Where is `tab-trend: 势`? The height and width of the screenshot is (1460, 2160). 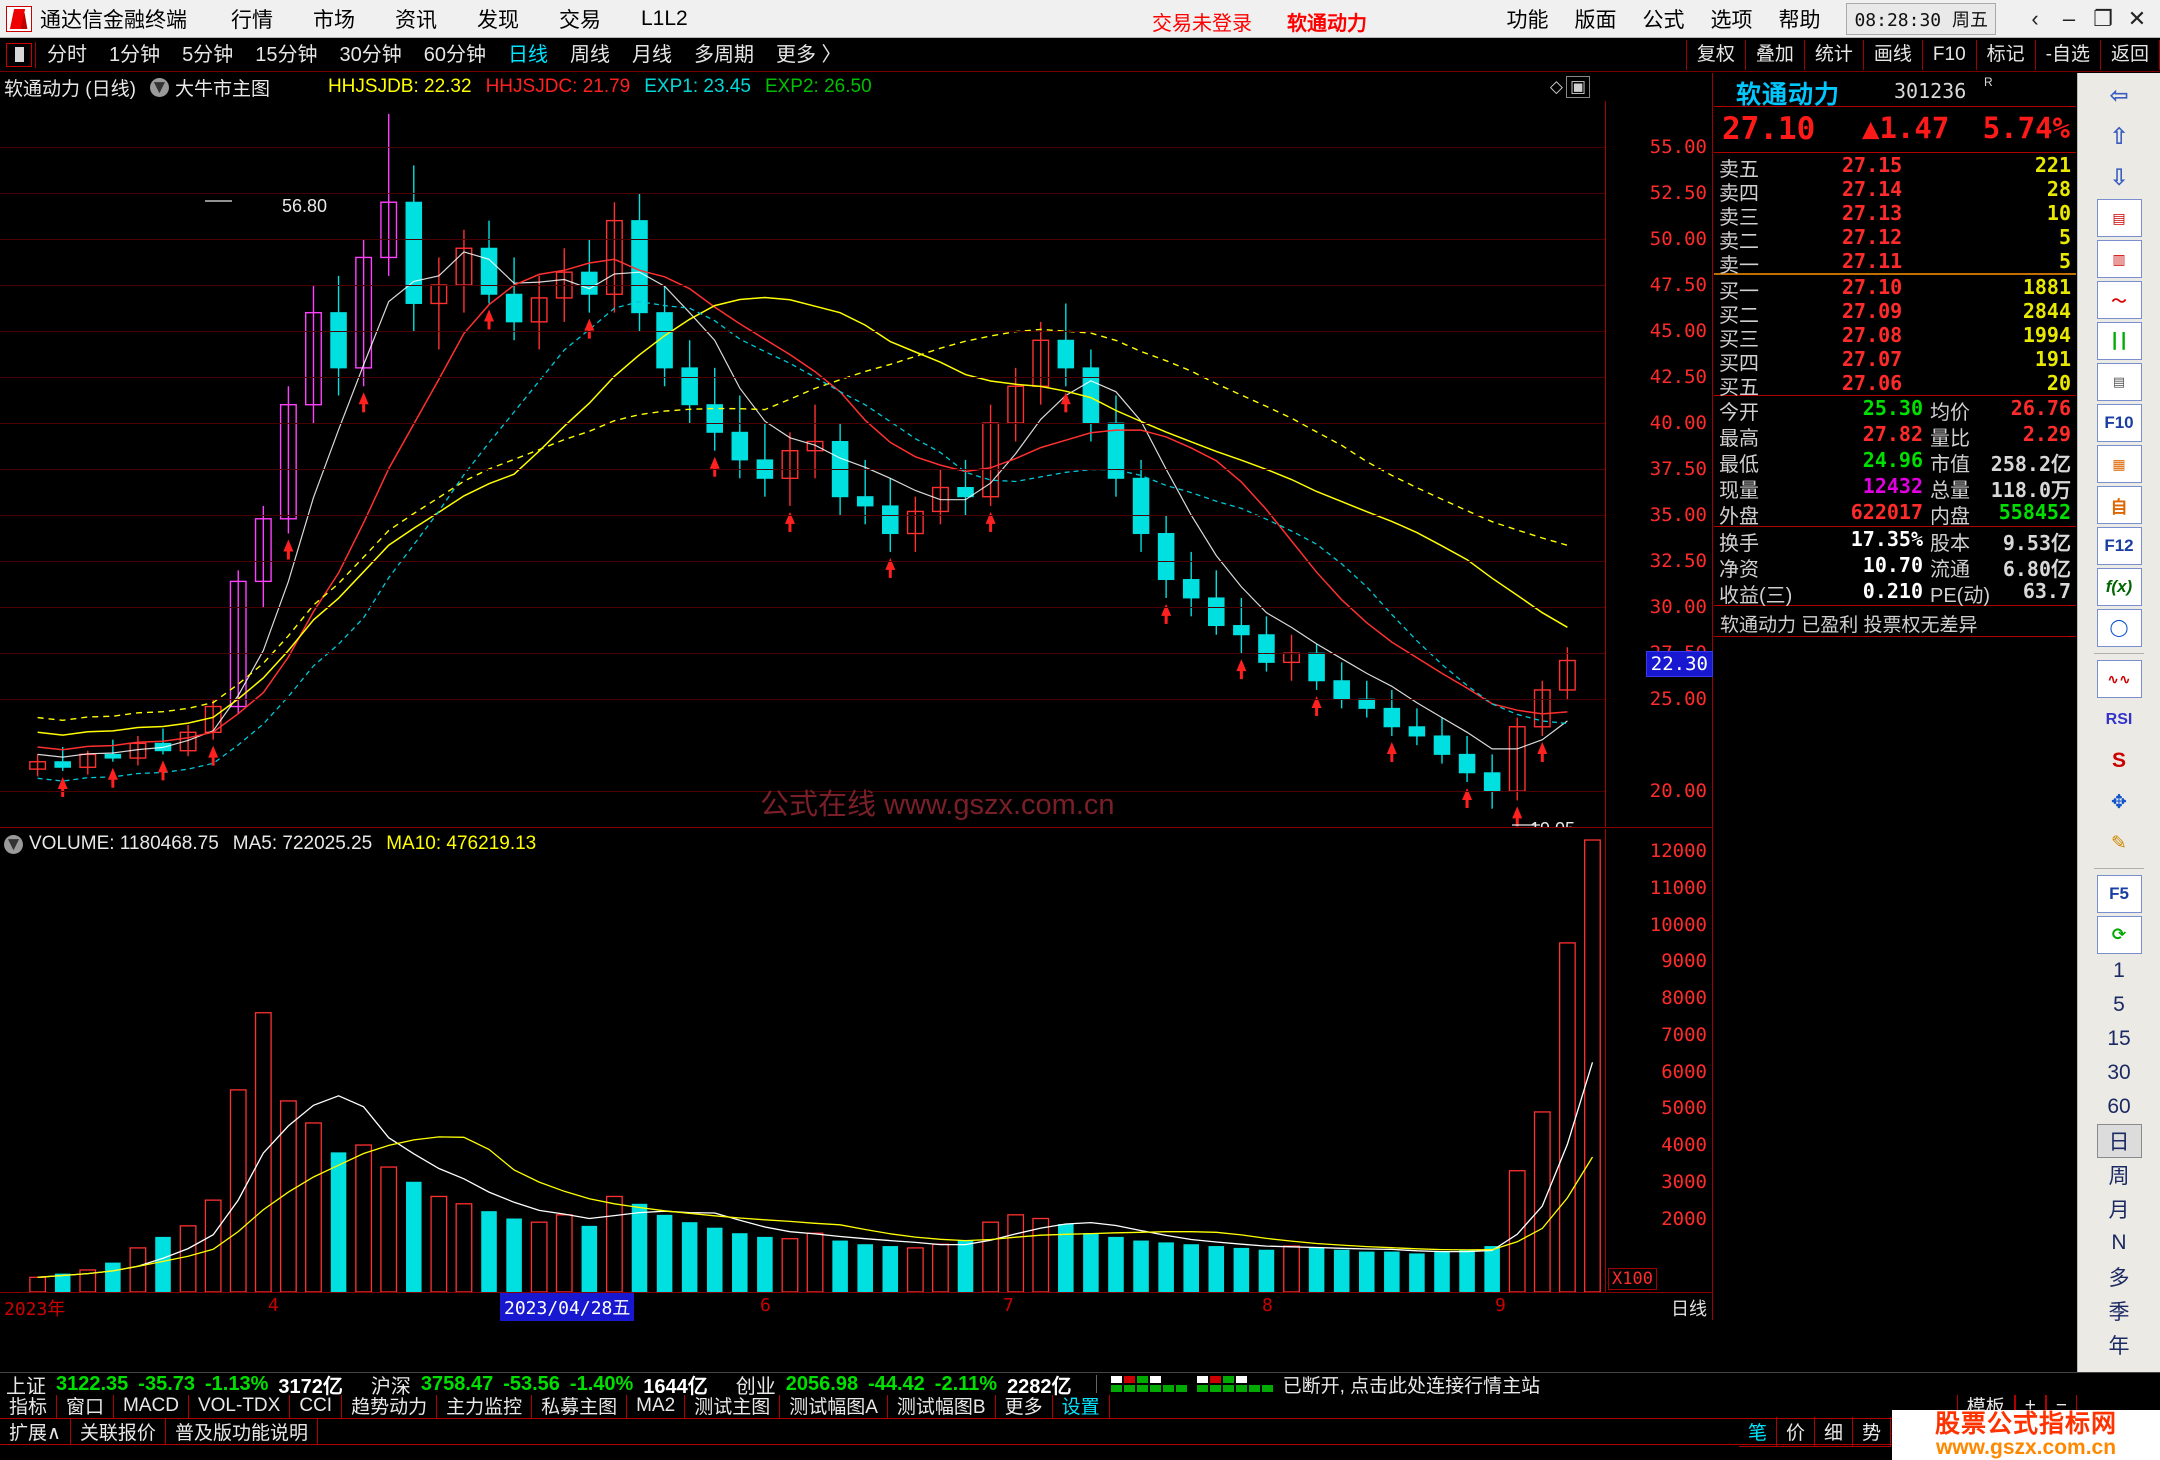
tab-trend: 势 is located at coordinates (1871, 1432).